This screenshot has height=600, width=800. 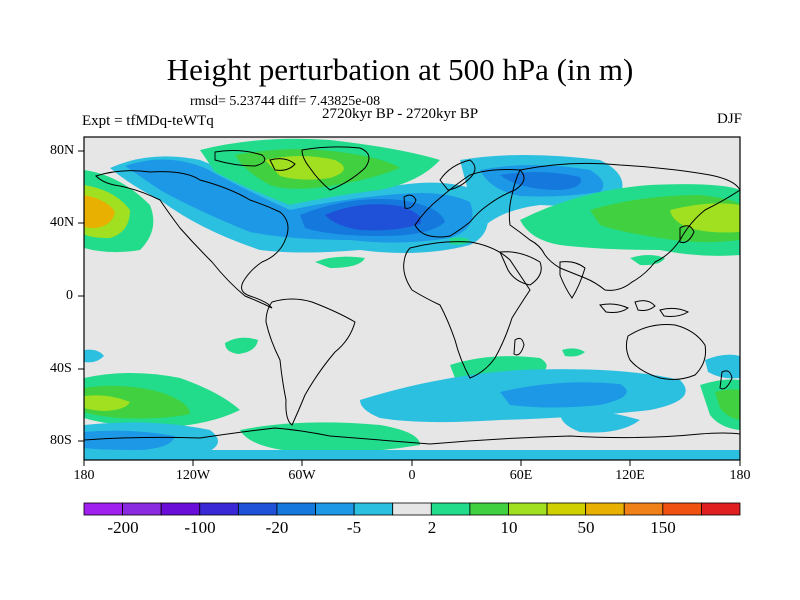 What do you see at coordinates (400, 69) in the screenshot?
I see `map-title: Height perturbation at 500 hPa (in m)` at bounding box center [400, 69].